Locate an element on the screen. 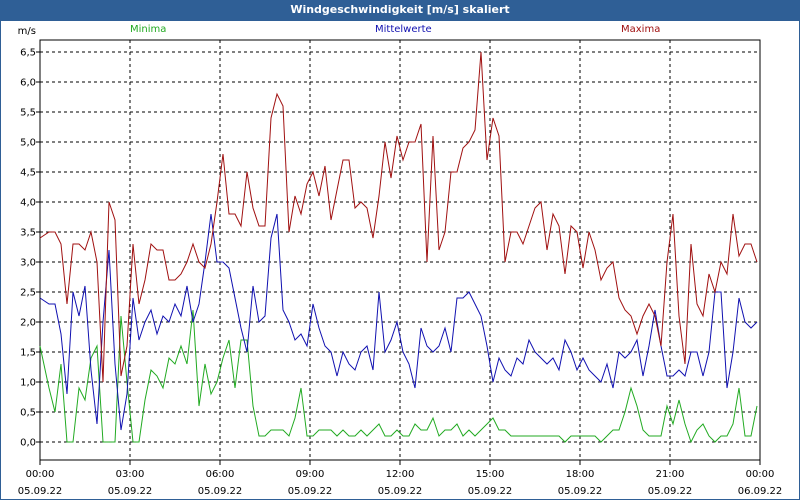 This screenshot has width=800, height=500. x-tick-label-time: 09:00 is located at coordinates (310, 474).